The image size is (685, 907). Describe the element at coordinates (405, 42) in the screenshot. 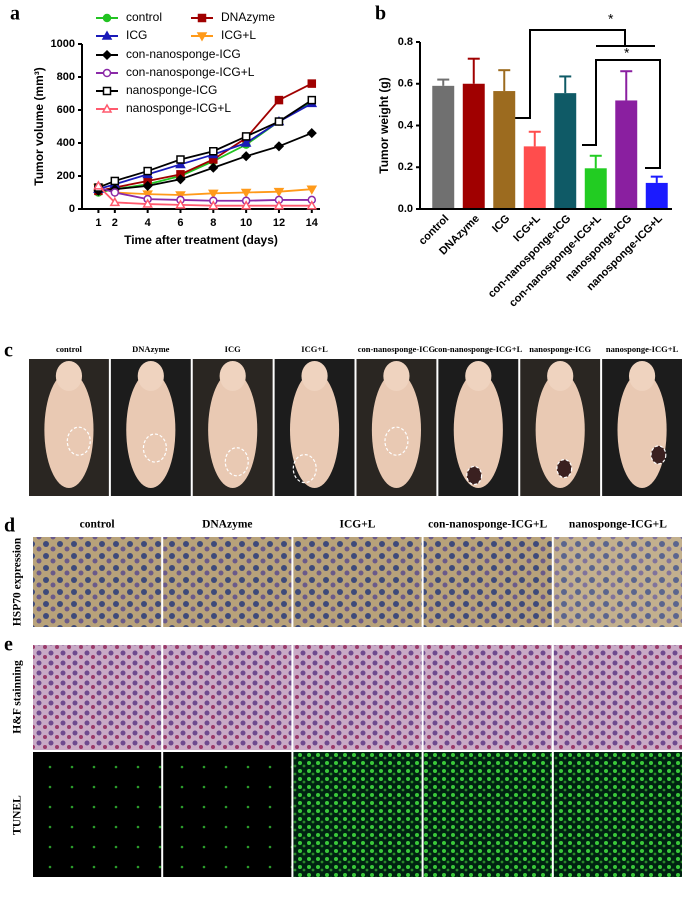

I see `y-tick-label: 0.8` at that location.